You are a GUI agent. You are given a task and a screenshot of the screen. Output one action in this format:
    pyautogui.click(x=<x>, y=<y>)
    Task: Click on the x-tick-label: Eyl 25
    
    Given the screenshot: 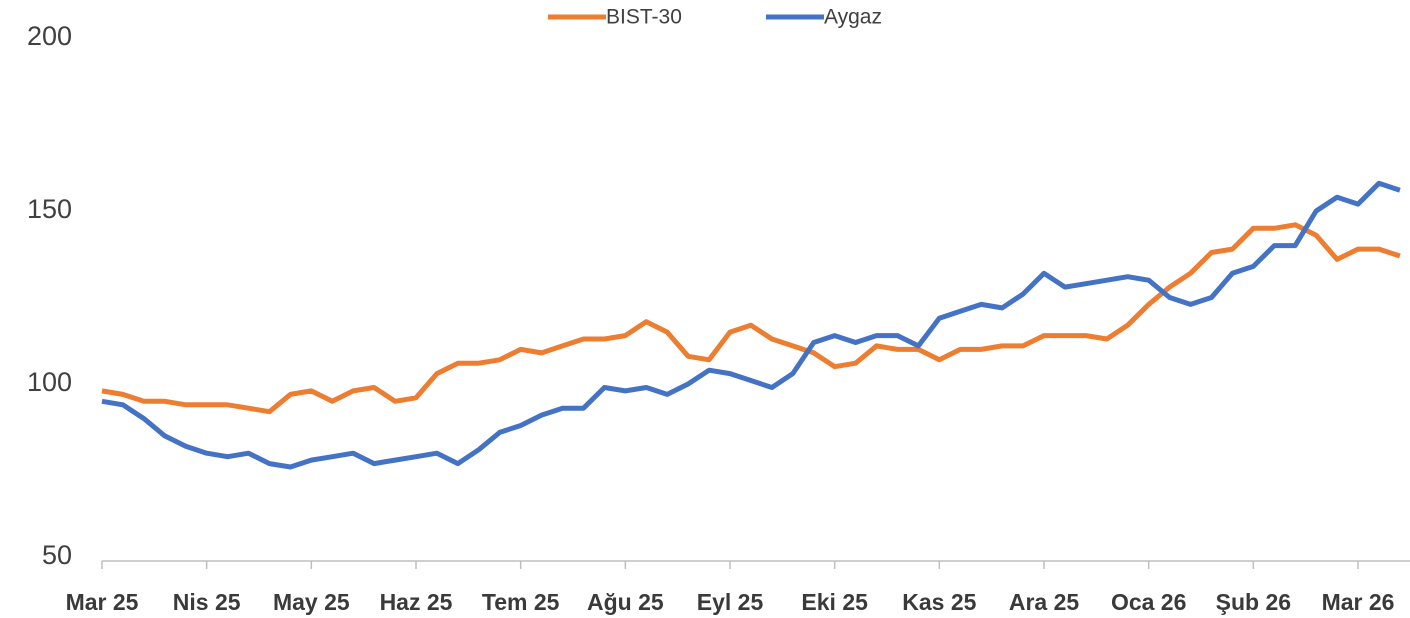 What is the action you would take?
    pyautogui.click(x=730, y=602)
    